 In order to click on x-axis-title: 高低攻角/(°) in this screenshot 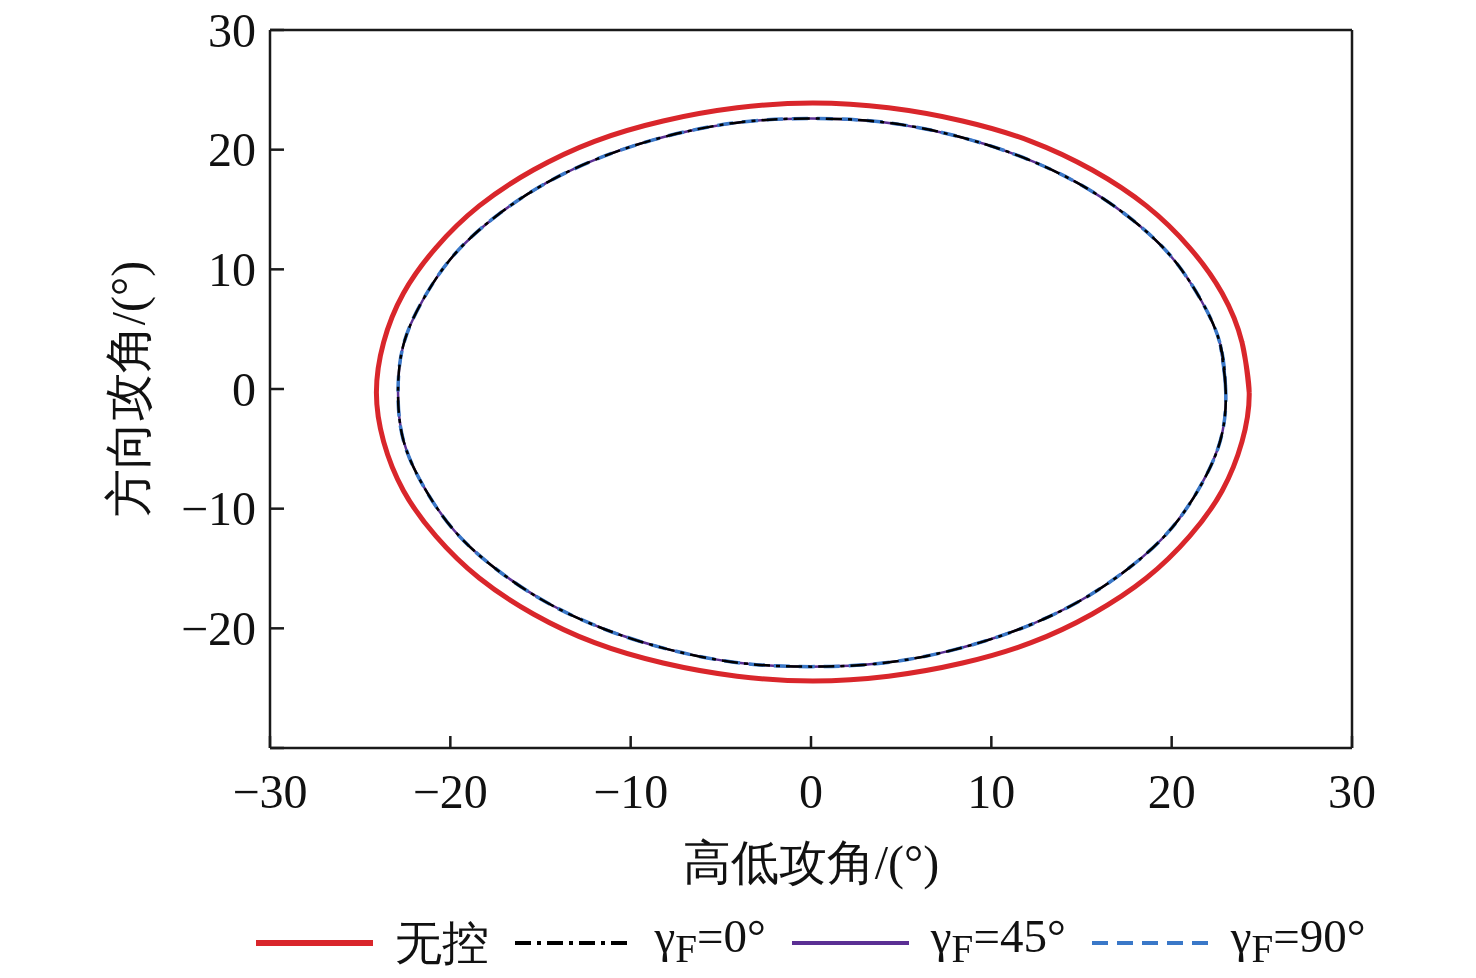, I will do `click(811, 862)`.